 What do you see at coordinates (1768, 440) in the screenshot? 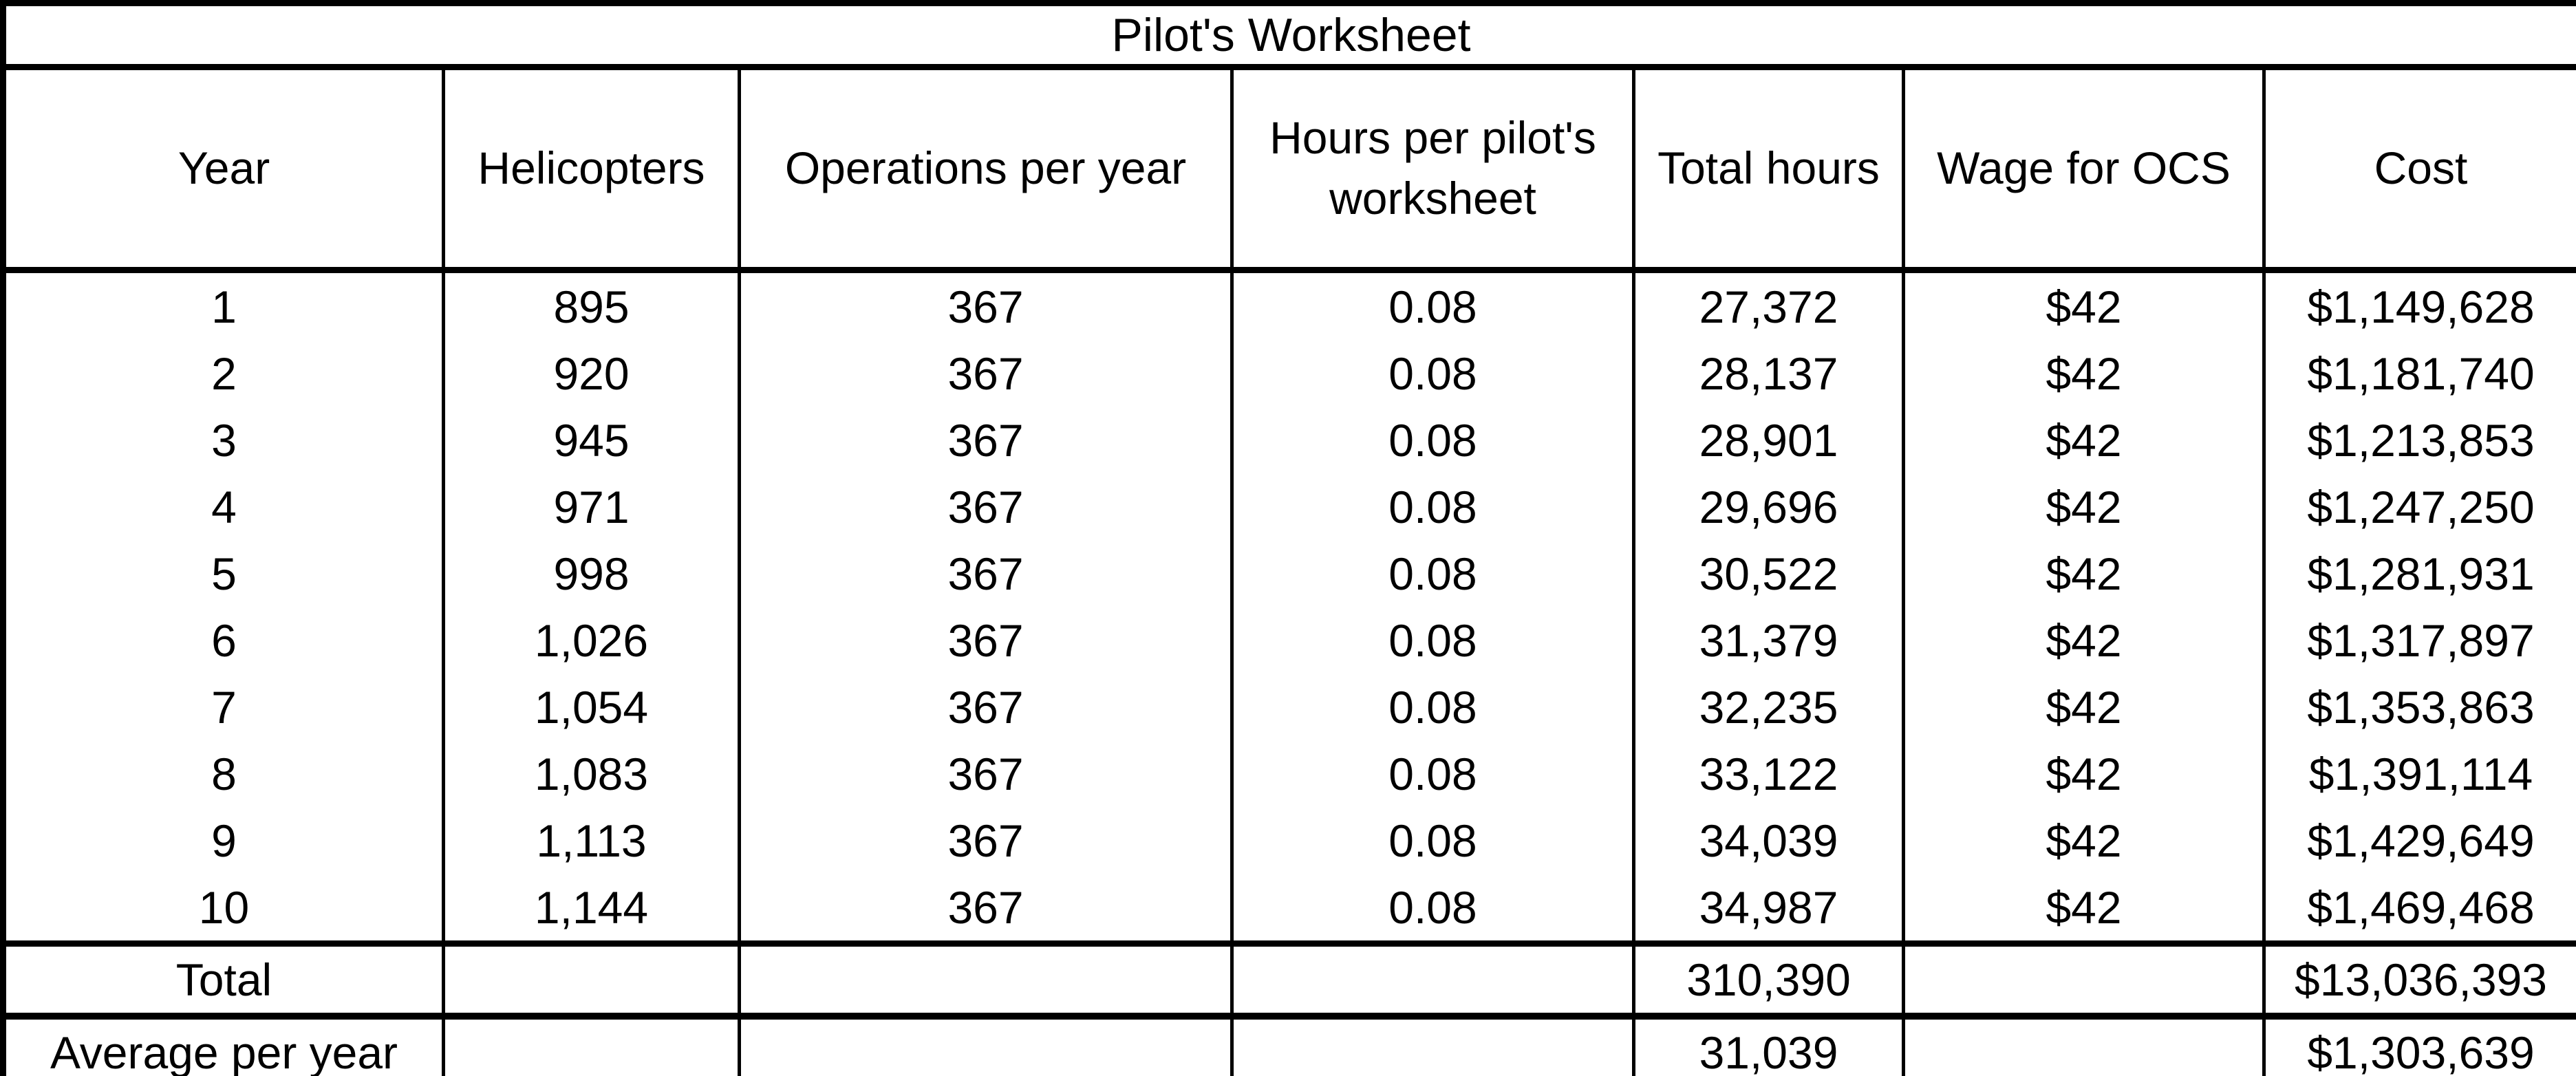
I see `cell-total-hours: 28,901` at bounding box center [1768, 440].